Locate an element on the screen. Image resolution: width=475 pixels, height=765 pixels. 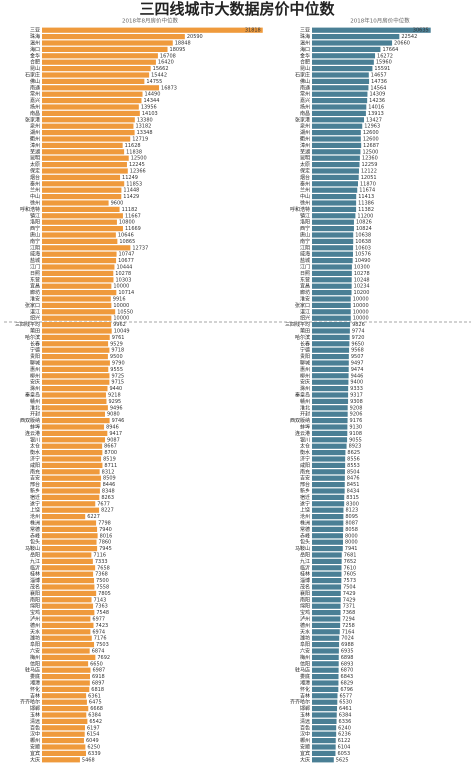
category-label: 长春 is located at coordinates (305, 343).